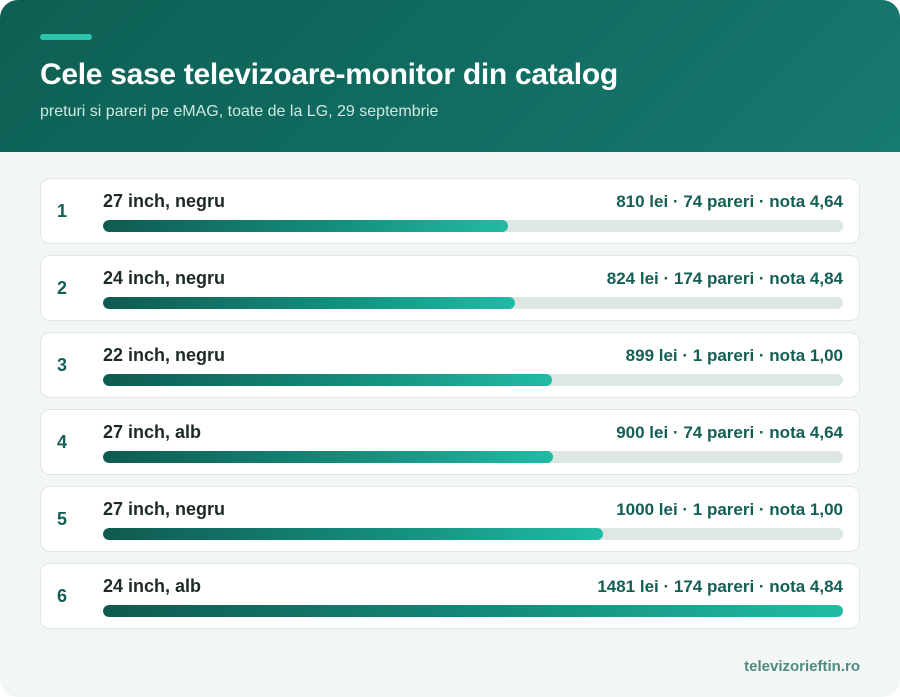 The image size is (900, 697). I want to click on bar-label: 27 inch, alb, so click(152, 432).